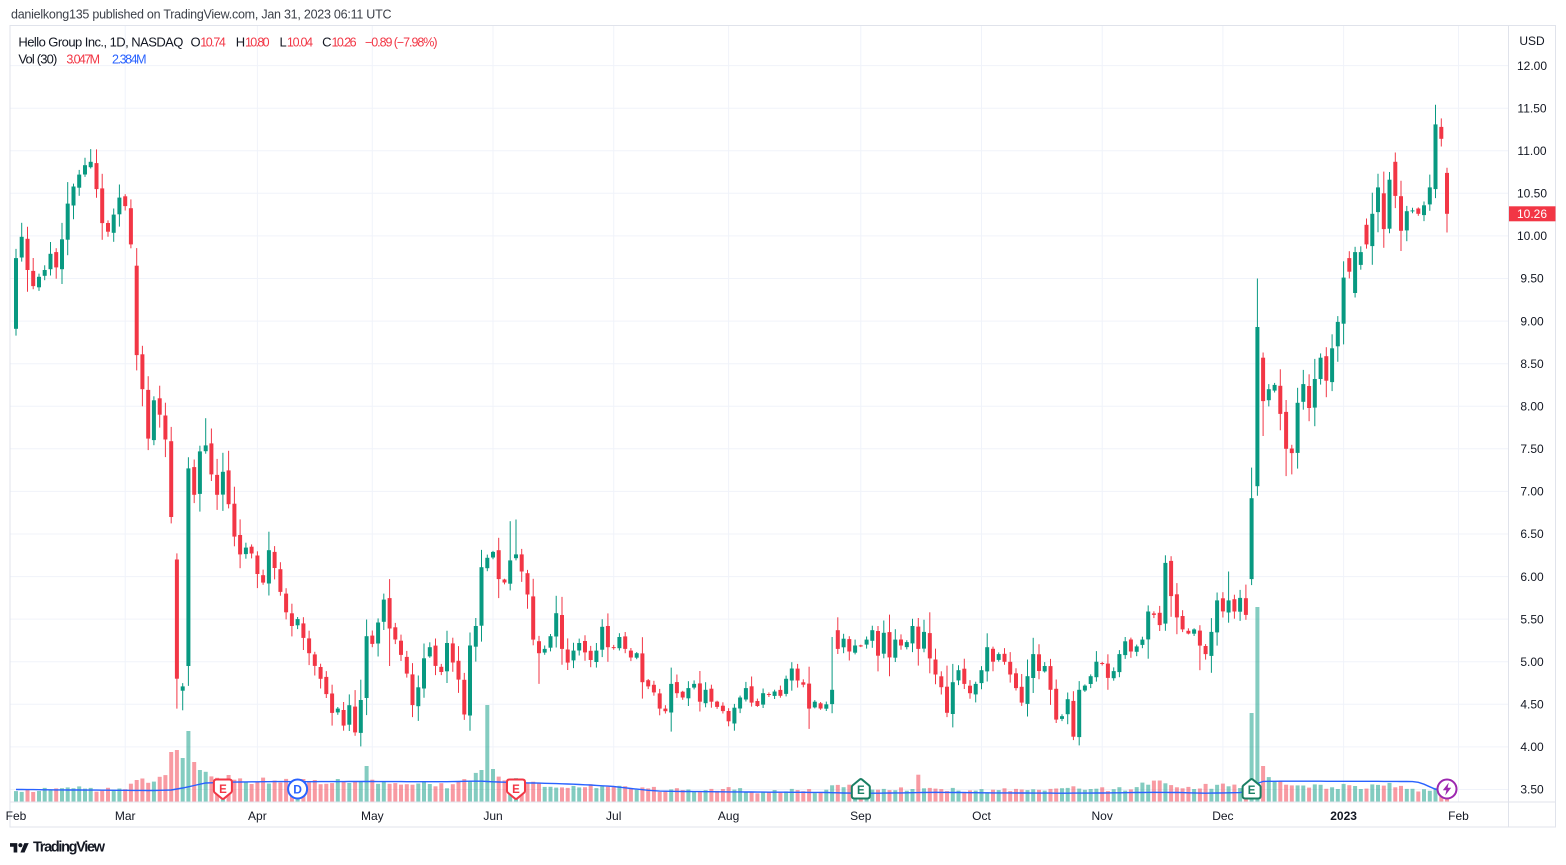  I want to click on svg-text: Aug, so click(728, 816).